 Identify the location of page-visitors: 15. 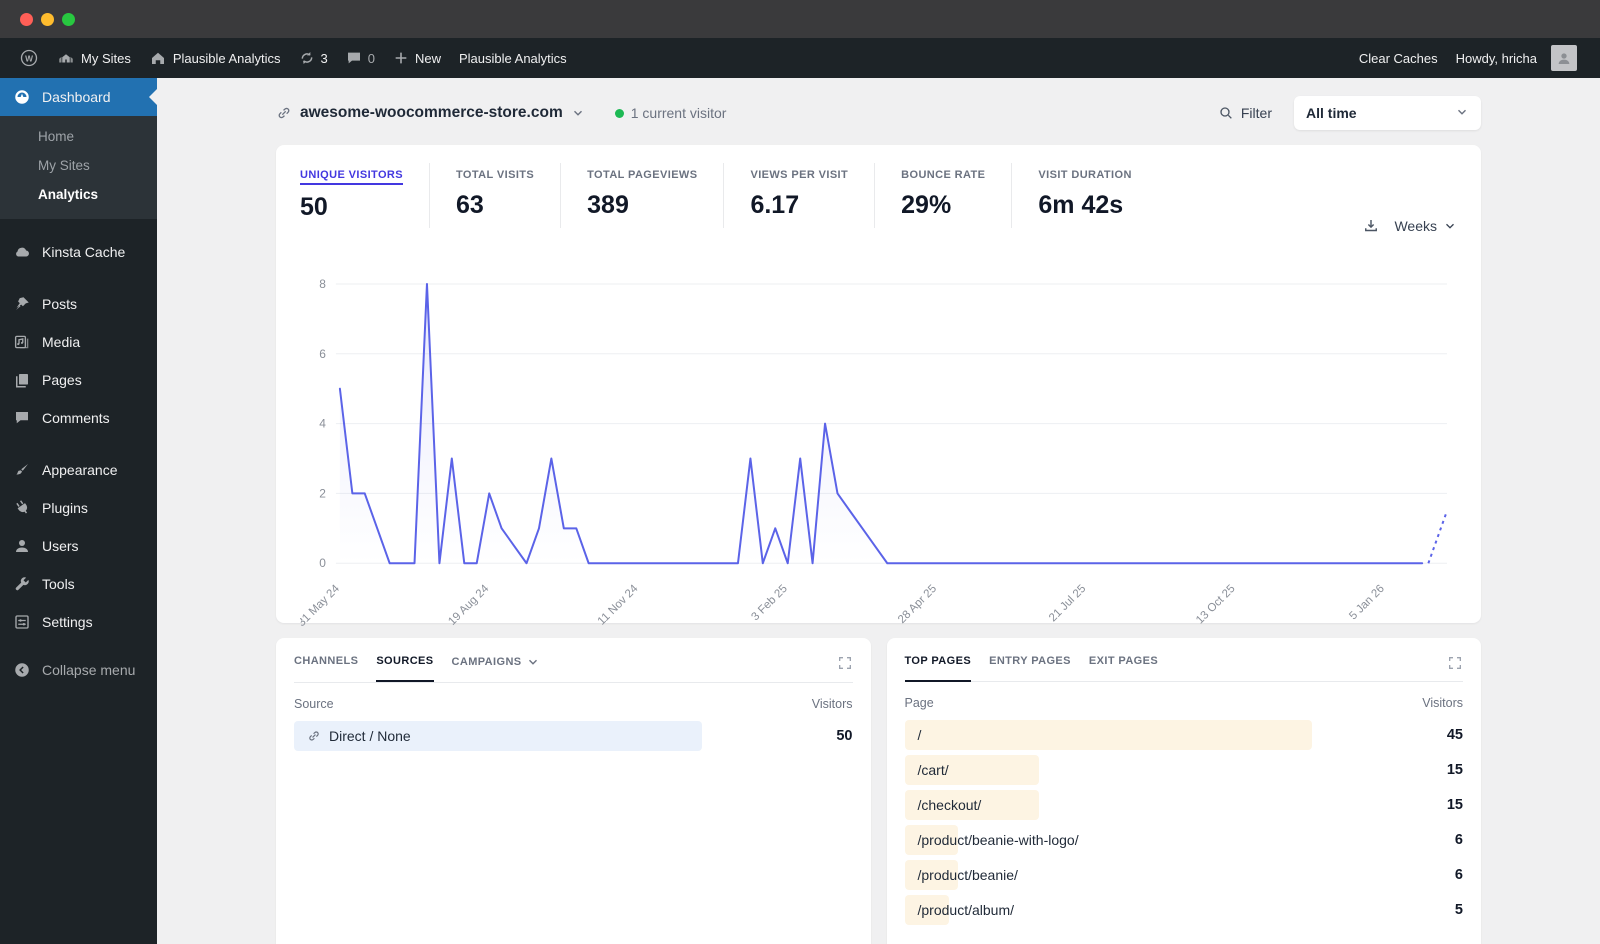
(1454, 770).